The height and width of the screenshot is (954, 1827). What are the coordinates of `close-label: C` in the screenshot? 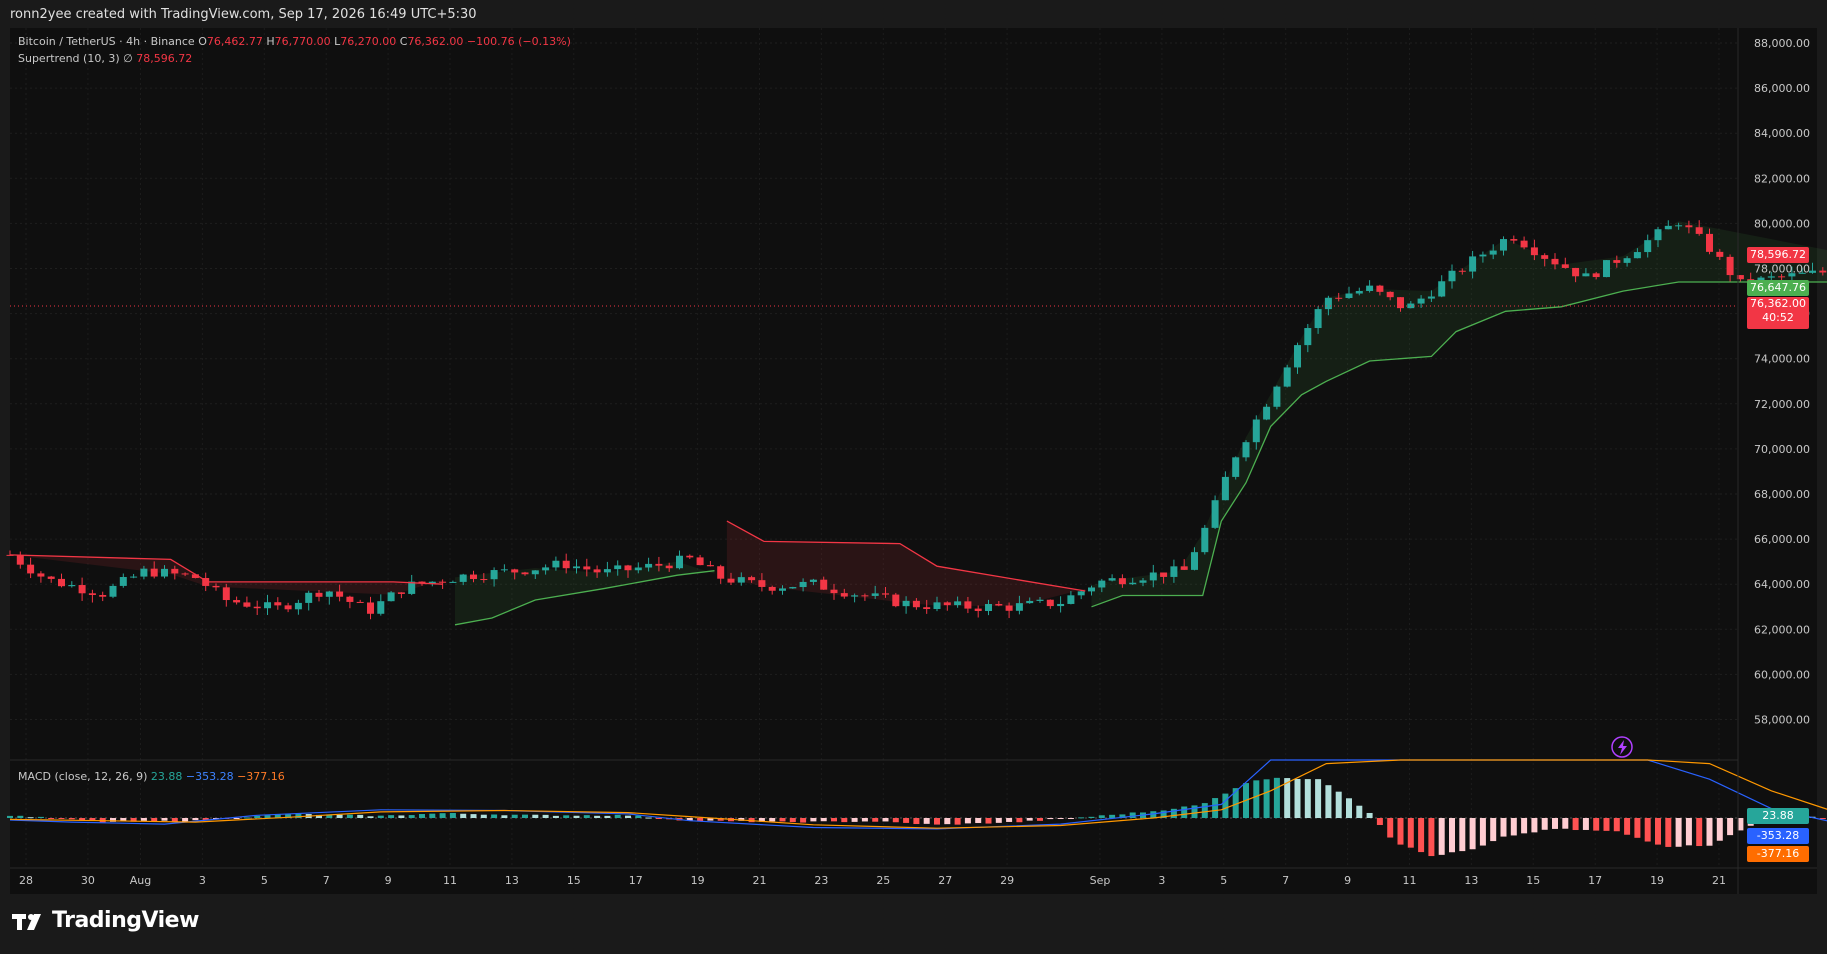 It's located at (403, 41).